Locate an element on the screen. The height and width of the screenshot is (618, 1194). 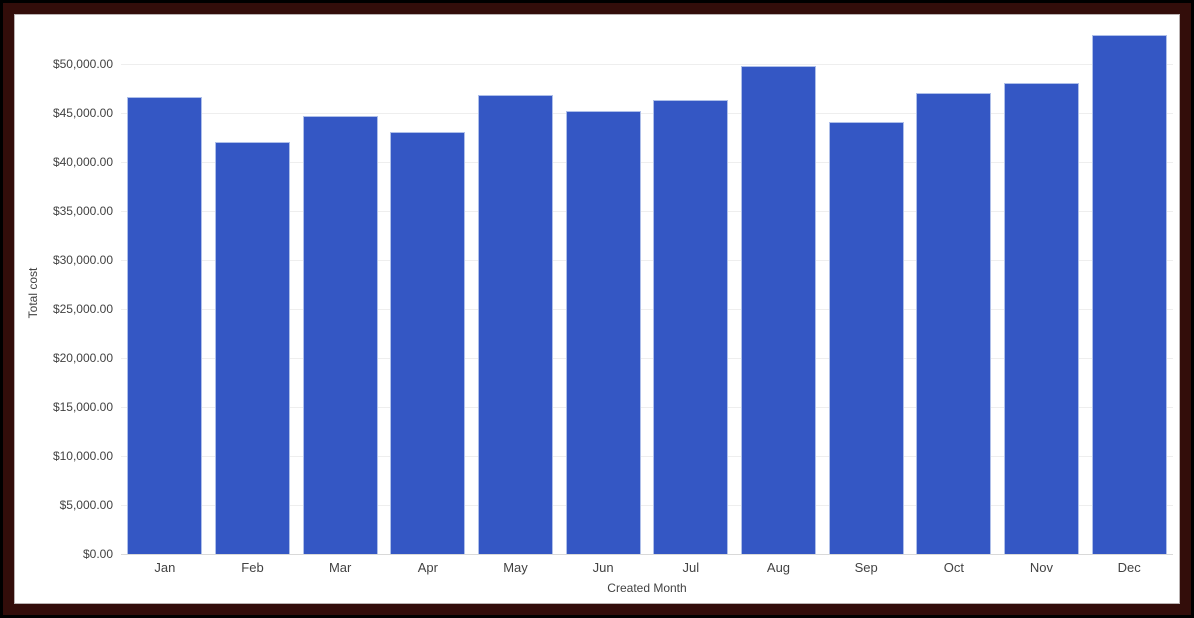
y-axis-title: Total cost is located at coordinates (33, 293).